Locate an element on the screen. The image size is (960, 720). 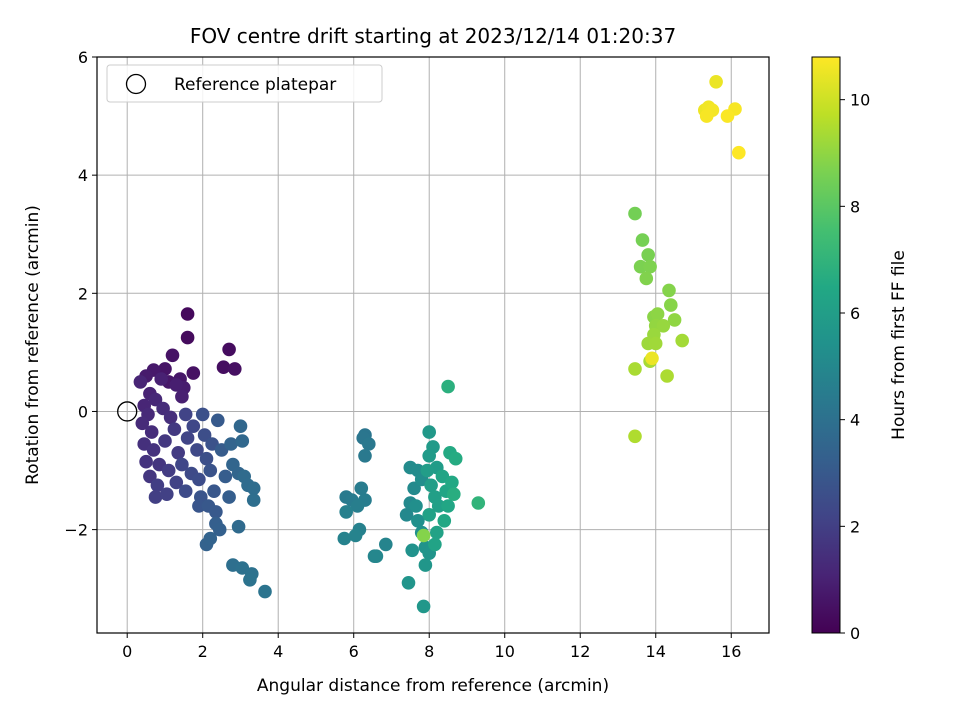
x-tick-label: 12 is located at coordinates (580, 651).